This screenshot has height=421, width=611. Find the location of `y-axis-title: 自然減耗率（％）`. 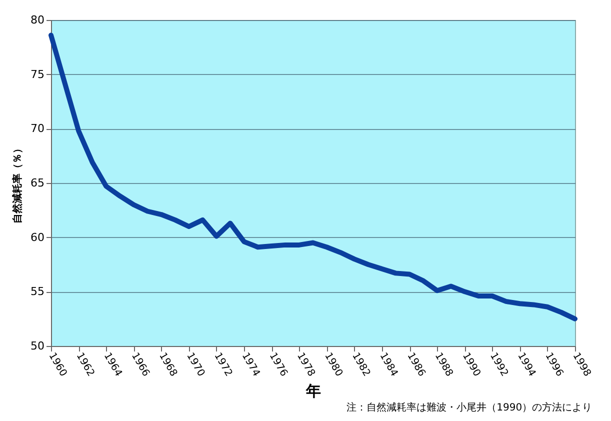

y-axis-title: 自然減耗率（％） is located at coordinates (18, 184).